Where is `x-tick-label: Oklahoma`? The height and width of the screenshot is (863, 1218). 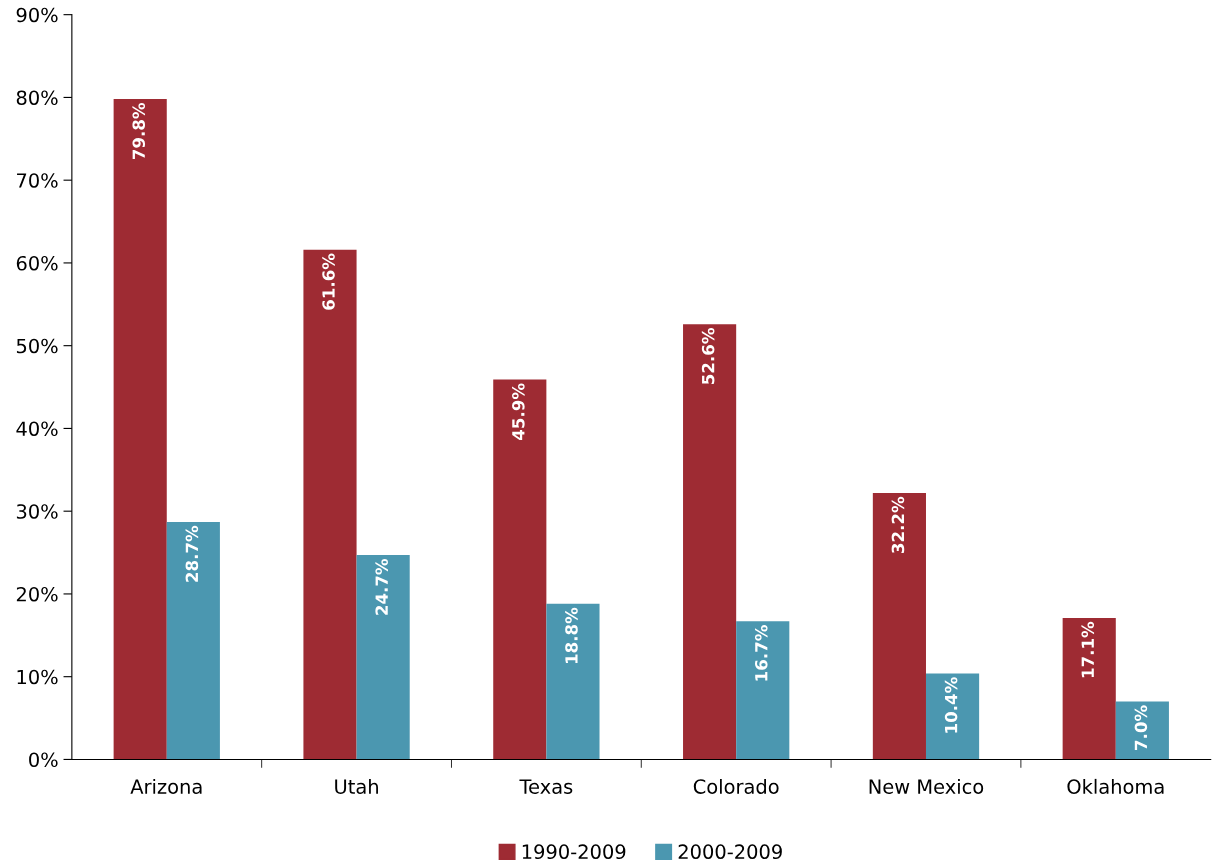 x-tick-label: Oklahoma is located at coordinates (1115, 786).